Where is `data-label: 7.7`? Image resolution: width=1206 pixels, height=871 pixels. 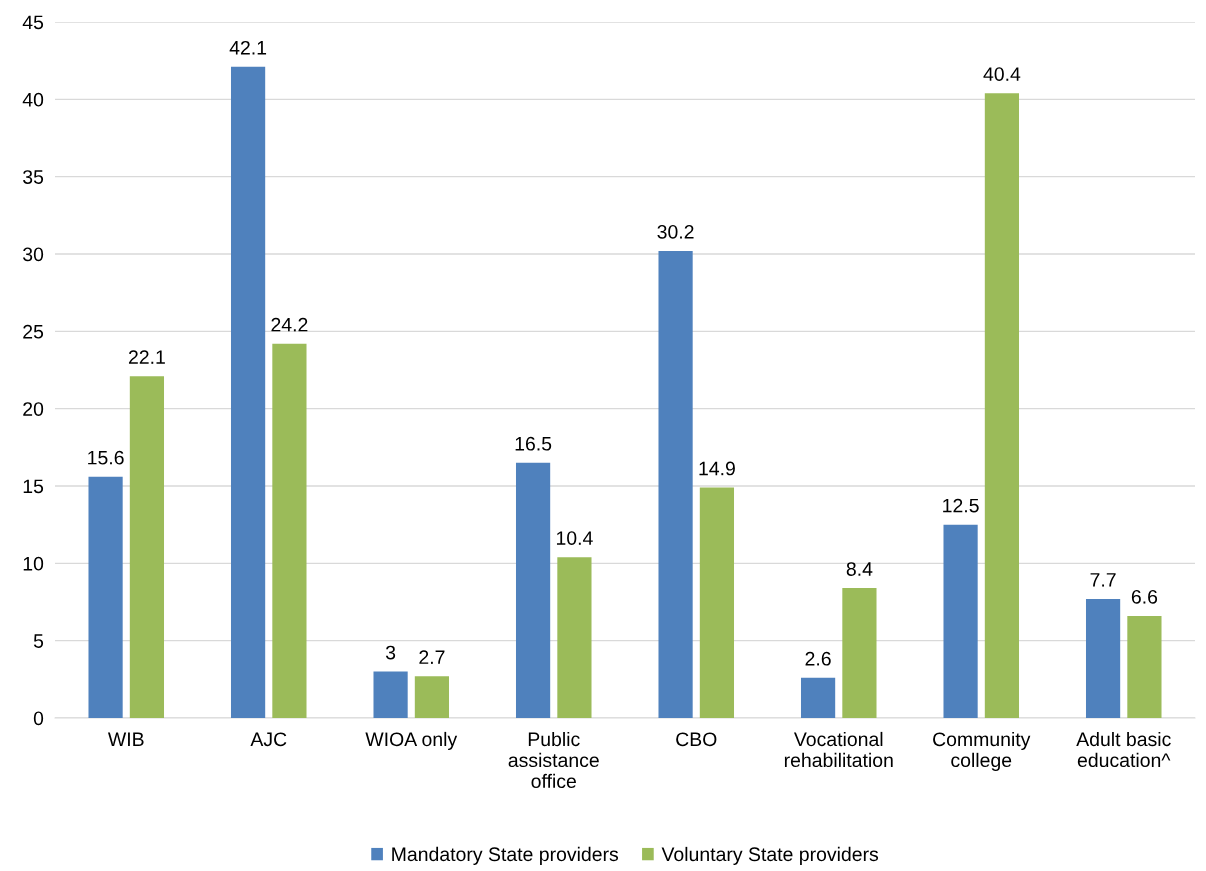 data-label: 7.7 is located at coordinates (1103, 580).